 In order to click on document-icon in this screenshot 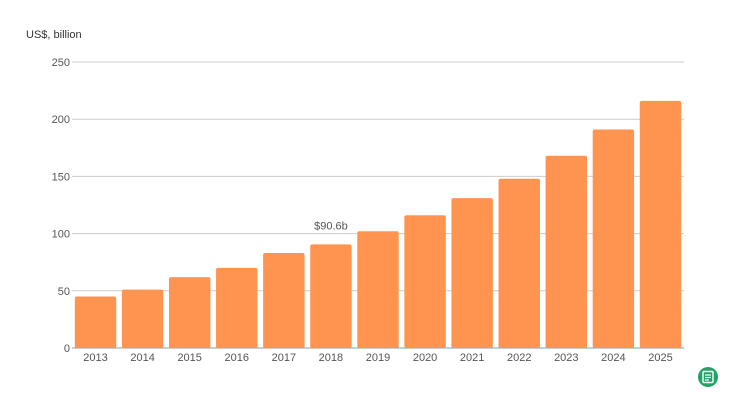, I will do `click(708, 377)`.